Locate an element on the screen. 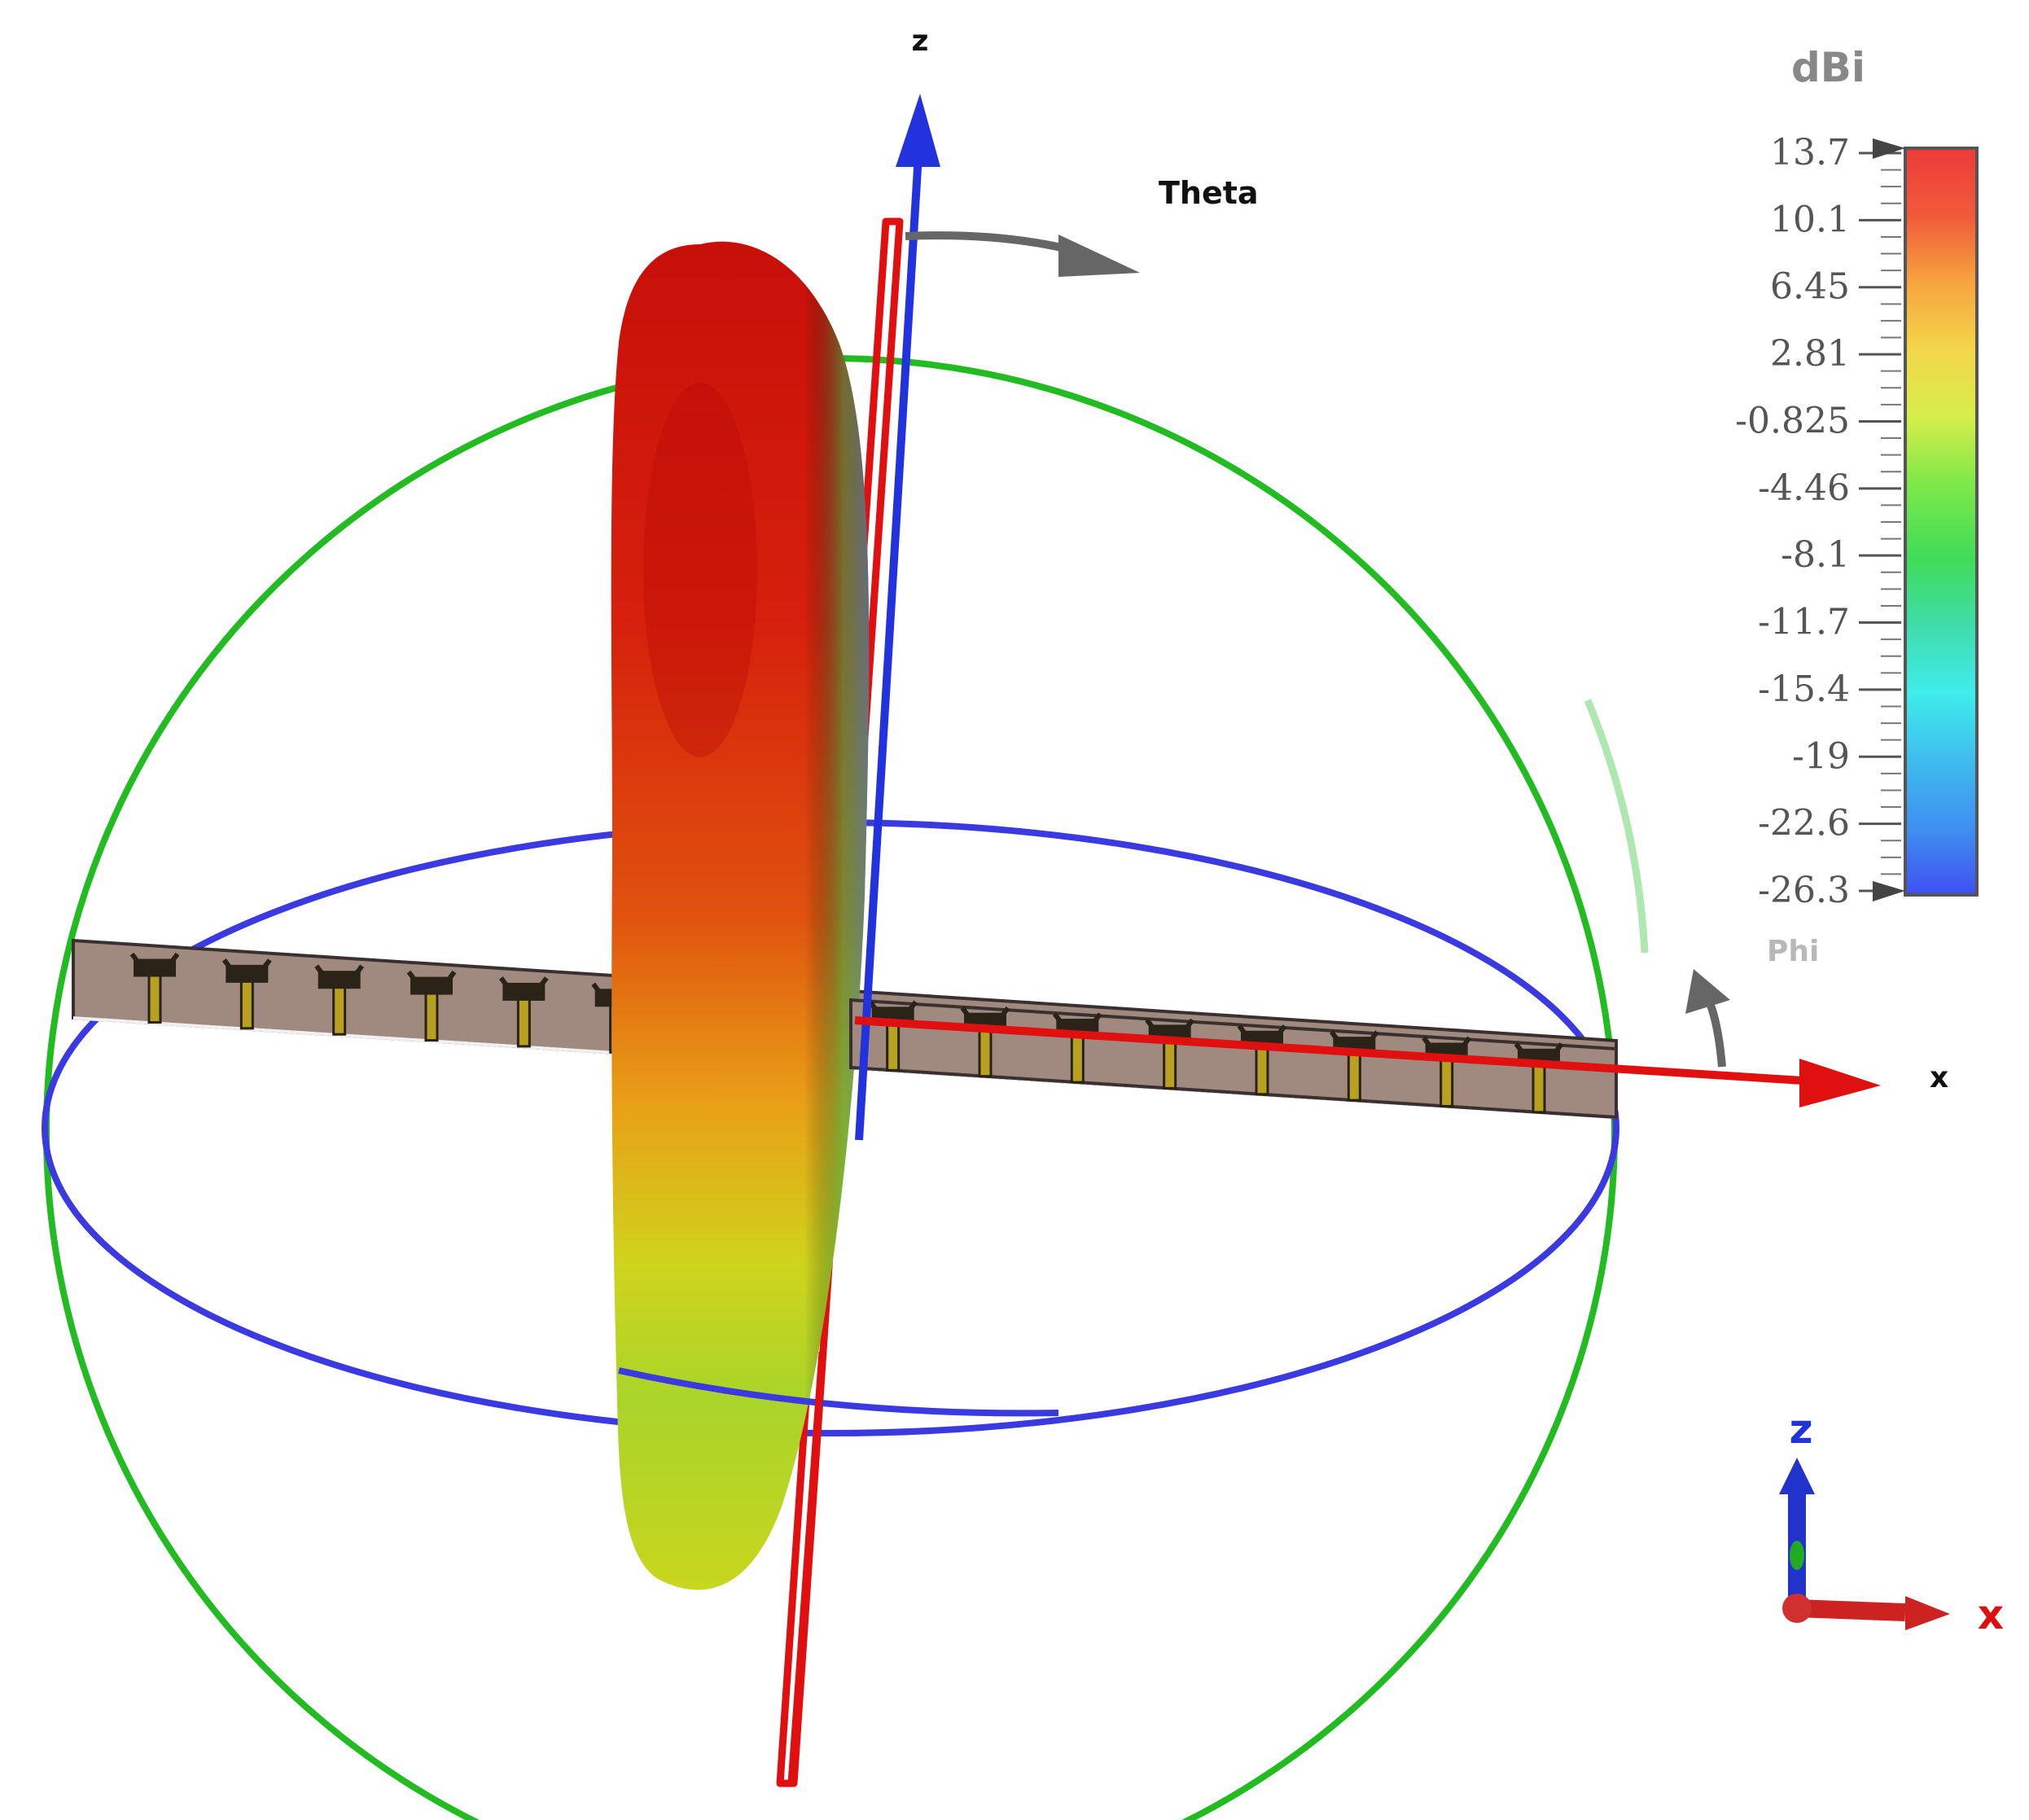  legend-tick-label: 13.7 is located at coordinates (1810, 152).